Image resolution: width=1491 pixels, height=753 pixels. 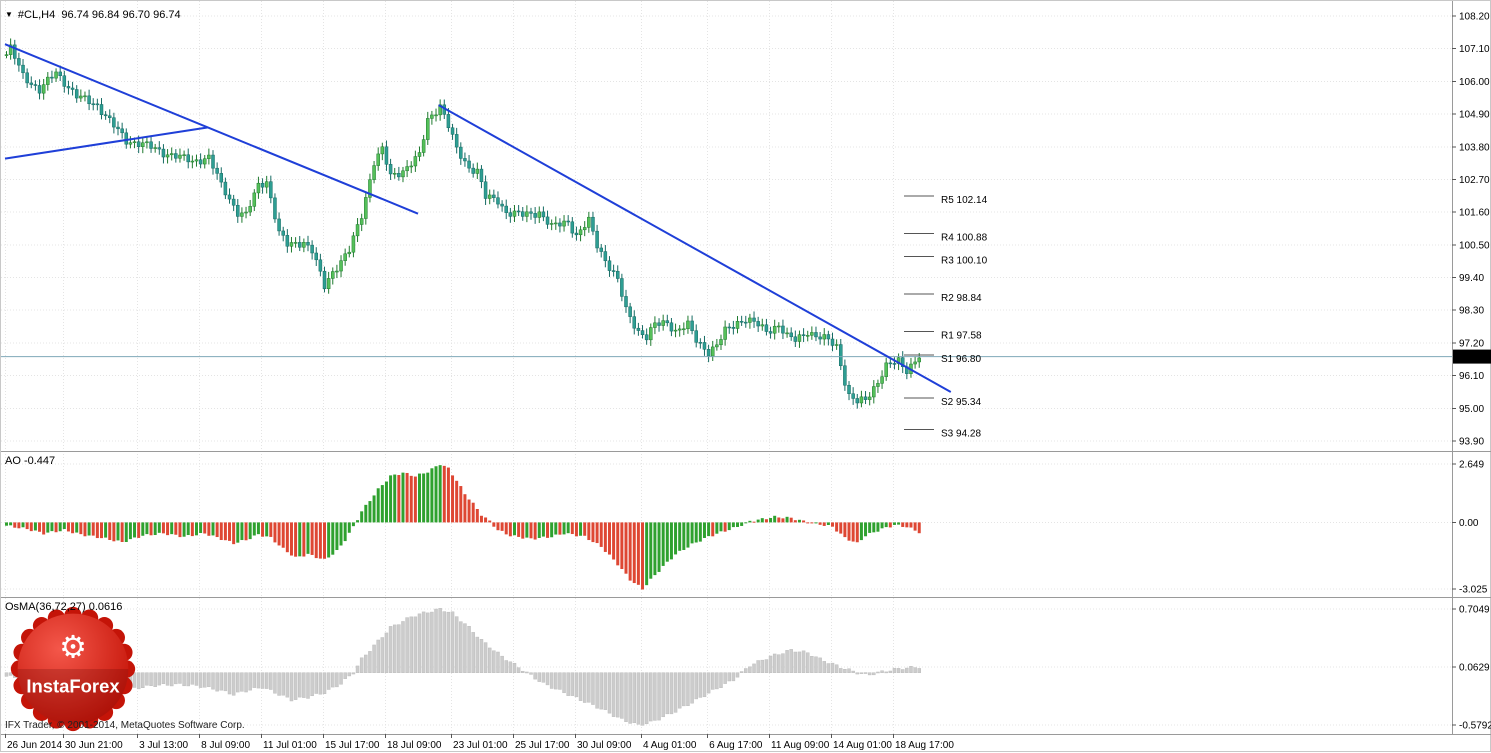 I want to click on logo-brand-text: InstaForex, so click(x=73, y=685).